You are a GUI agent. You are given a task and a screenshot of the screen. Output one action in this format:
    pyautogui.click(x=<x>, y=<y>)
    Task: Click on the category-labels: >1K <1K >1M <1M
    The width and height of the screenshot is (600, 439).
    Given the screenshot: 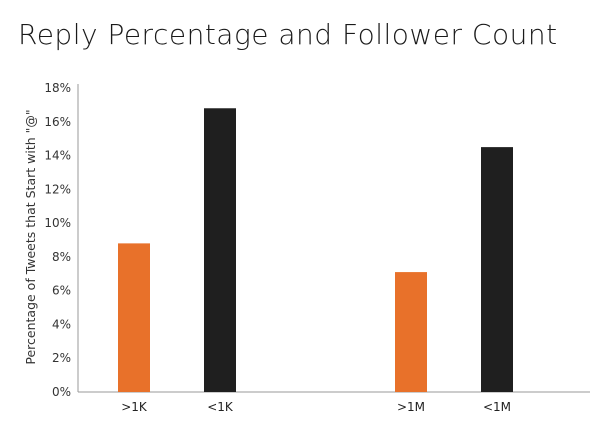 What is the action you would take?
    pyautogui.click(x=316, y=407)
    